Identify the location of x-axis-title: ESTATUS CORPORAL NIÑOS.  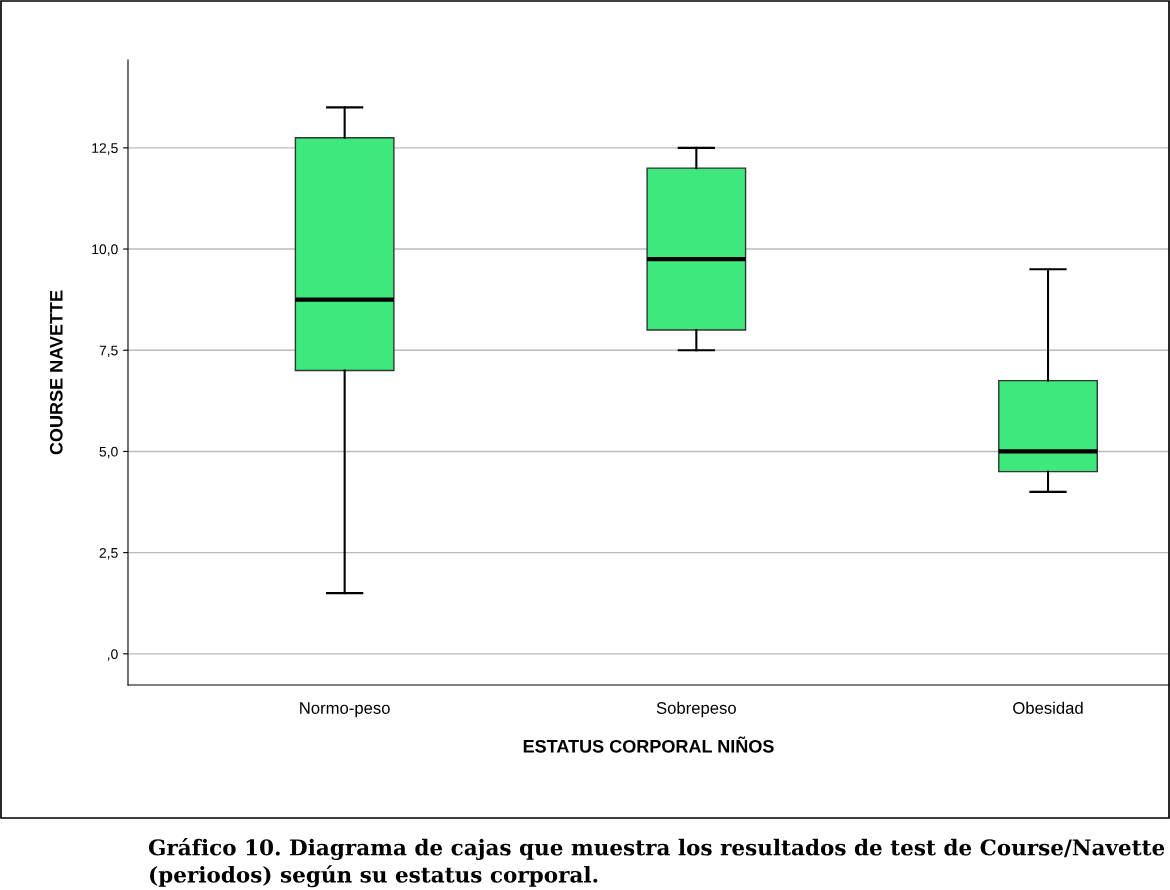
(648, 744).